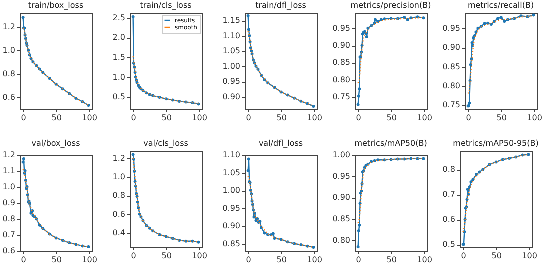 Image resolution: width=553 pixels, height=277 pixels. What do you see at coordinates (119, 233) in the screenshot?
I see `y-tick-label: 0.4` at bounding box center [119, 233].